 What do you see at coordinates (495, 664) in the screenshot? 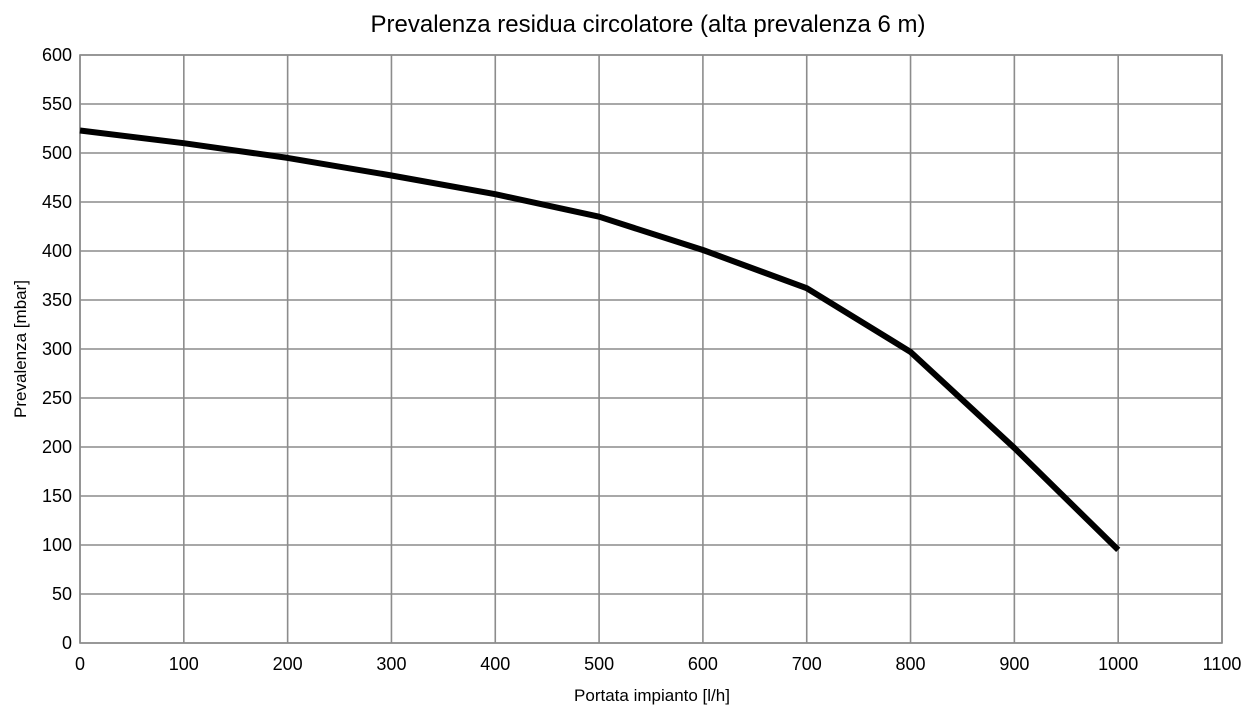
I see `x-tick-label: 400` at bounding box center [495, 664].